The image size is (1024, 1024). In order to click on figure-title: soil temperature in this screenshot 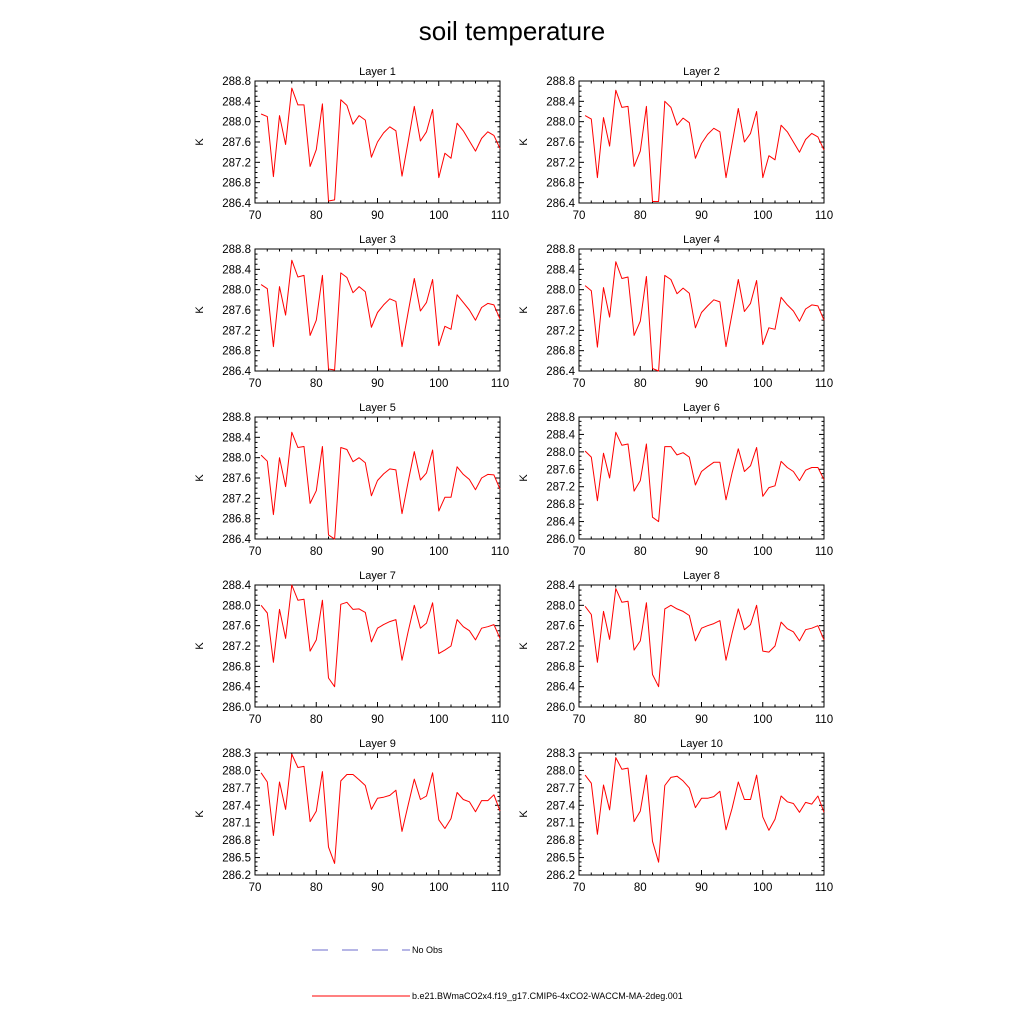, I will do `click(512, 31)`.